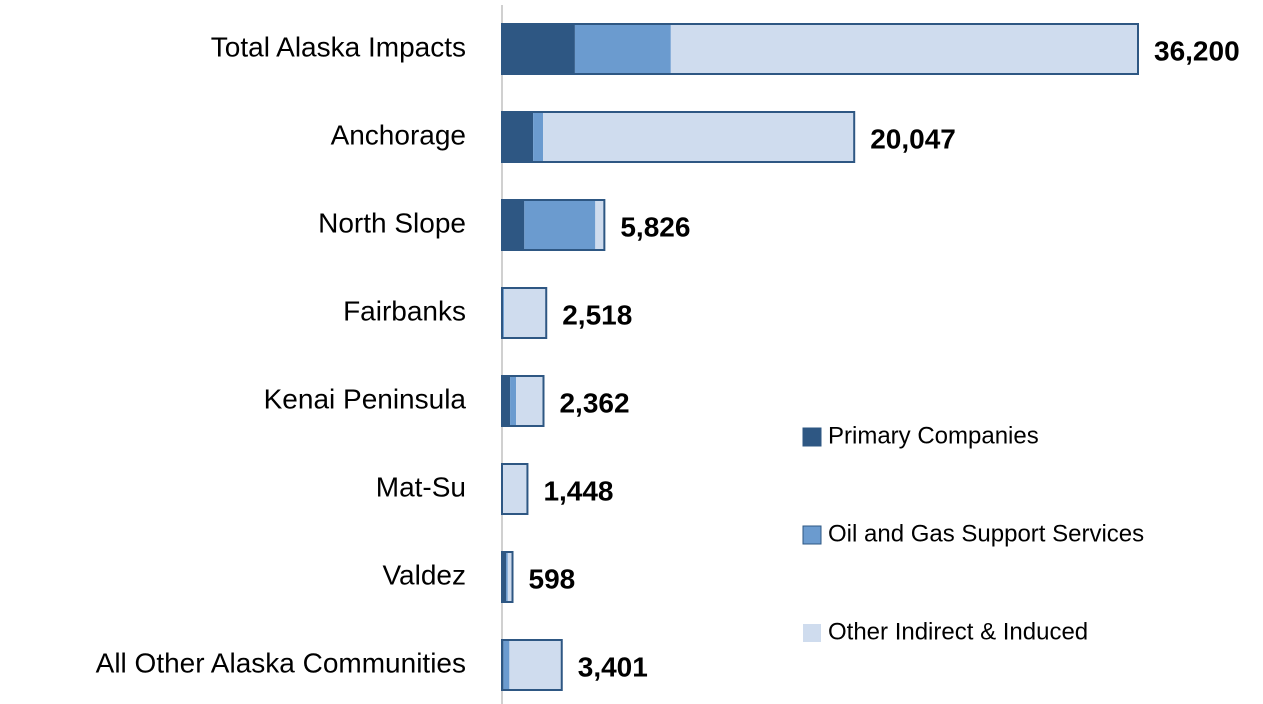 This screenshot has height=704, width=1263. I want to click on category-label: Fairbanks, so click(404, 310).